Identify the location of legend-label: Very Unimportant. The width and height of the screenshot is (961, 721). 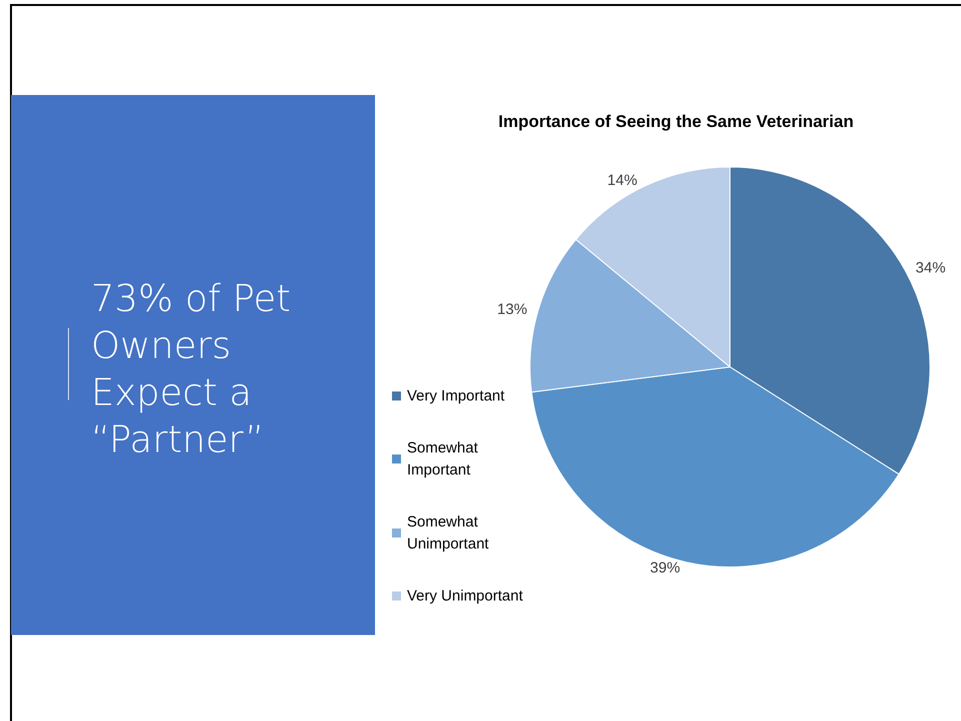
(465, 596).